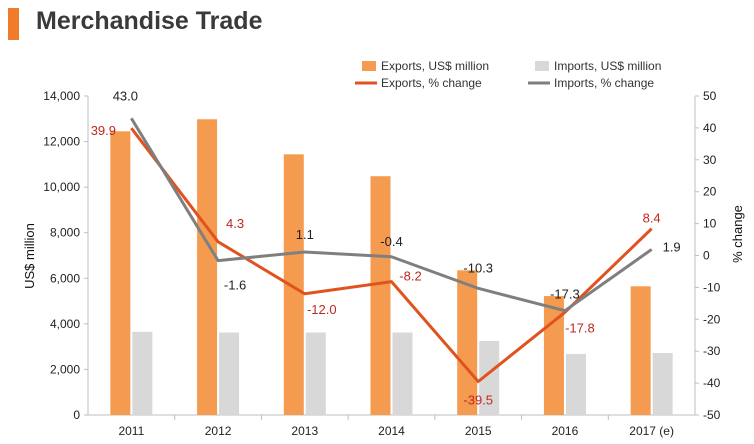 This screenshot has height=444, width=754. Describe the element at coordinates (710, 96) in the screenshot. I see `right-tick-label: 50` at that location.